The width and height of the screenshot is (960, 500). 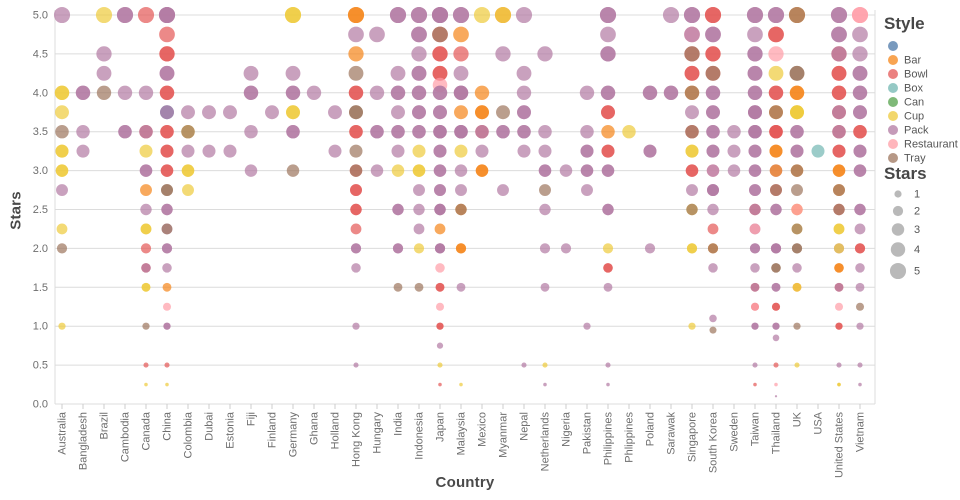 I want to click on x-axis-title: Country, so click(x=465, y=482).